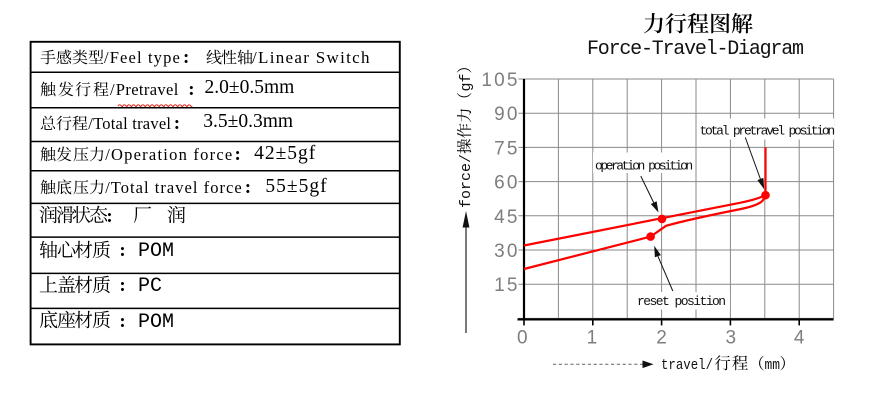 This screenshot has height=400, width=873. Describe the element at coordinates (466, 181) in the screenshot. I see `svg-text: force/` at that location.